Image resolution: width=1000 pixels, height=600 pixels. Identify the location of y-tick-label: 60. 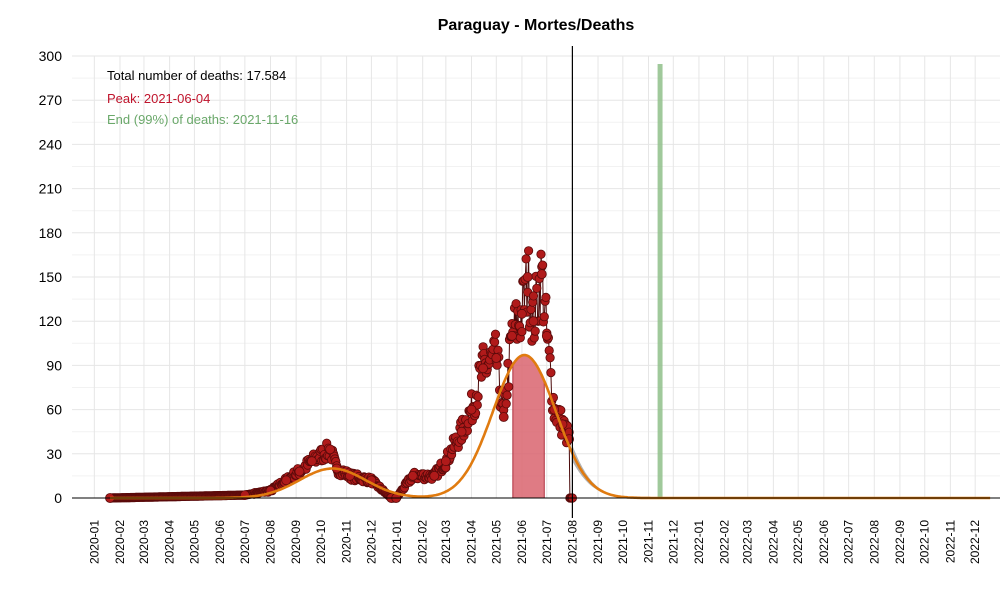
(54, 410).